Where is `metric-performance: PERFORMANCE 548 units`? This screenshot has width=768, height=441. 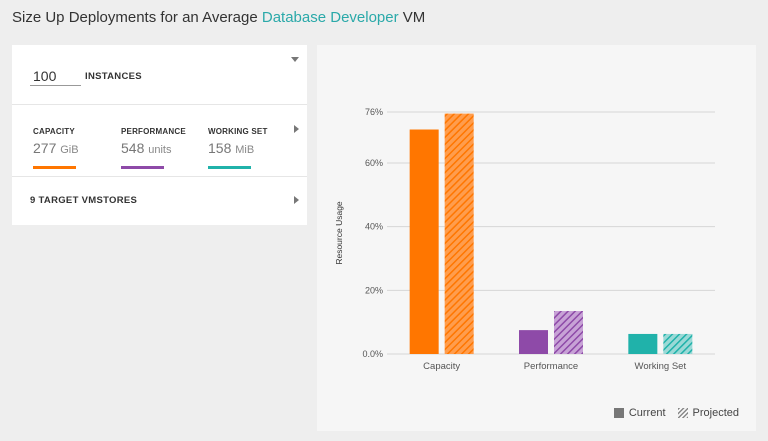 metric-performance: PERFORMANCE 548 units is located at coordinates (153, 148).